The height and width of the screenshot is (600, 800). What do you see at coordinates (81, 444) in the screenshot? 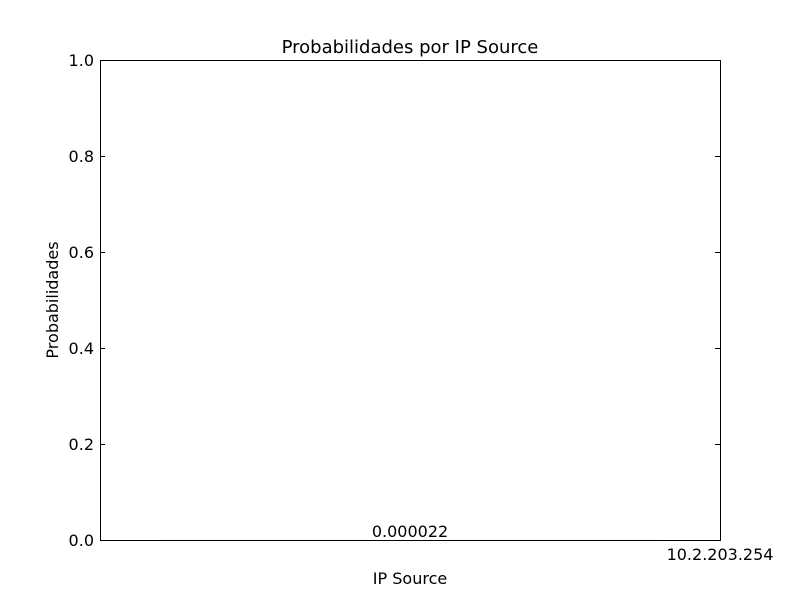
I see `y-tick-label: 0.2` at bounding box center [81, 444].